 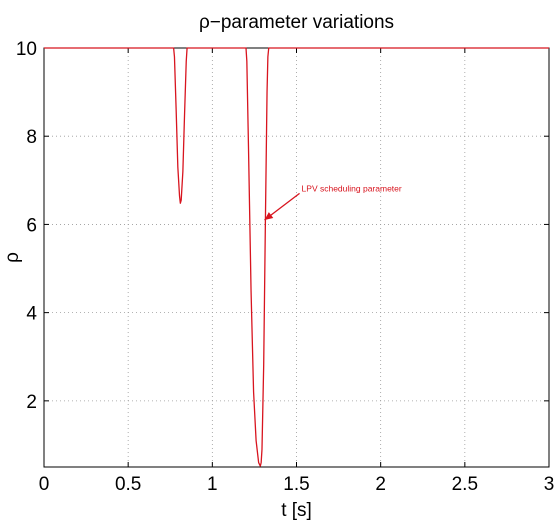 I want to click on x-tick-label: 2, so click(x=380, y=484).